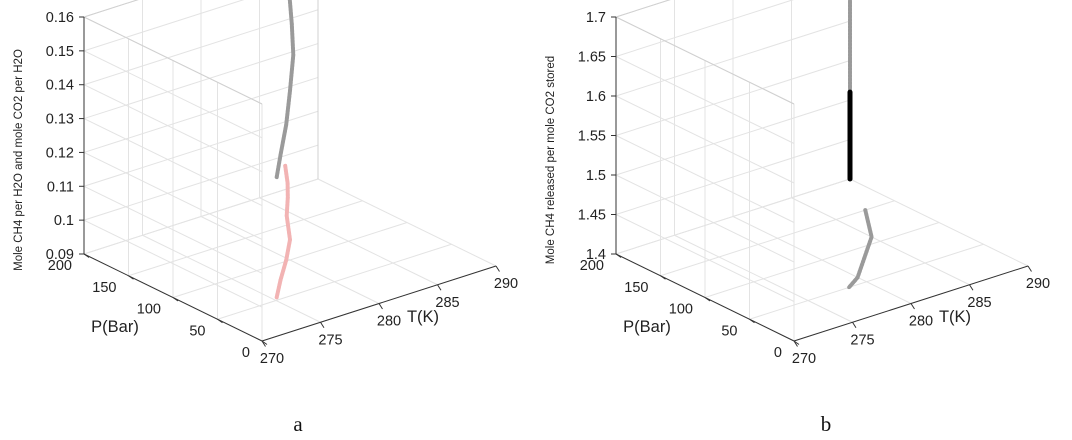  I want to click on z-tick-label: 1.6, so click(596, 97).